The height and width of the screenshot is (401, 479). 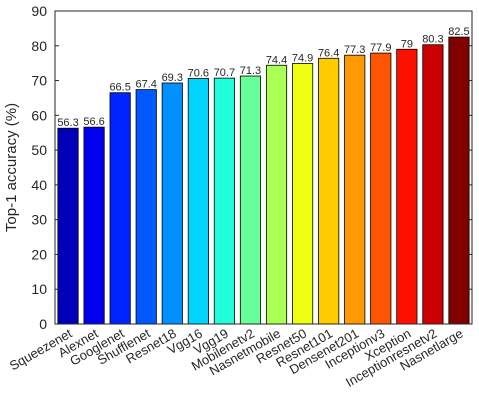 What do you see at coordinates (303, 194) in the screenshot?
I see `bar-resnet50` at bounding box center [303, 194].